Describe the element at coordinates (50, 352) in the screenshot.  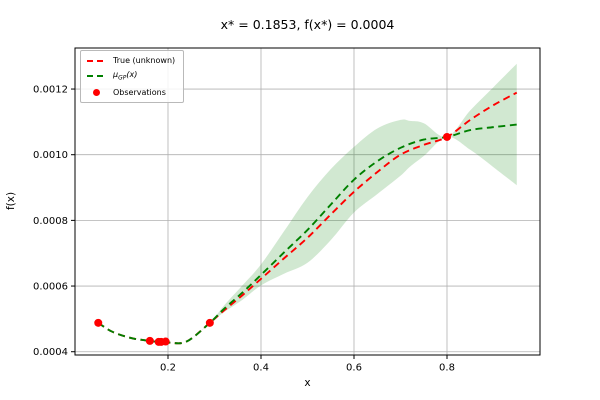
I see `y-tick-label: 0.0004` at that location.